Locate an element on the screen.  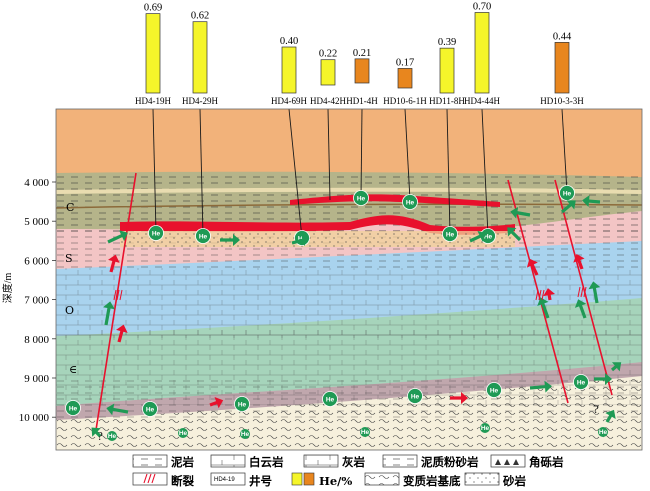
legend-he-yellow-swatch is located at coordinates (297, 479).